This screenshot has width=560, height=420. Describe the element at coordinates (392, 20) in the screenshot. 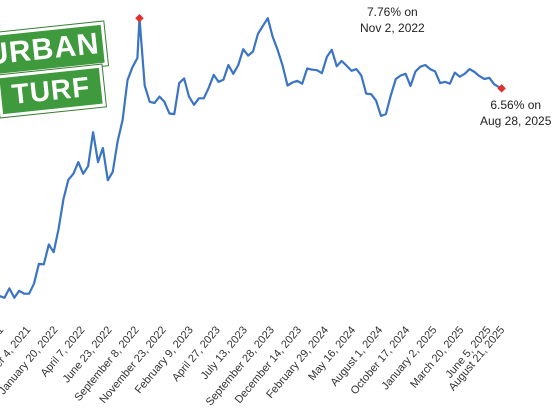

I see `peak-annotation: 7.76% on Nov 2, 2022` at that location.